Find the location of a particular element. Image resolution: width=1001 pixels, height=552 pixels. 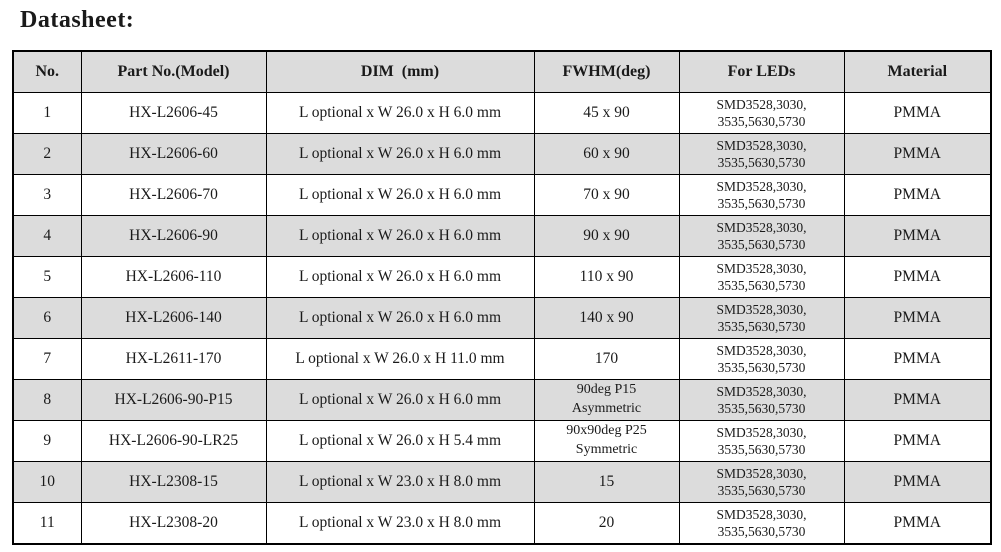

cell-fwhm: 90deg P15 Asymmetric is located at coordinates (606, 400).